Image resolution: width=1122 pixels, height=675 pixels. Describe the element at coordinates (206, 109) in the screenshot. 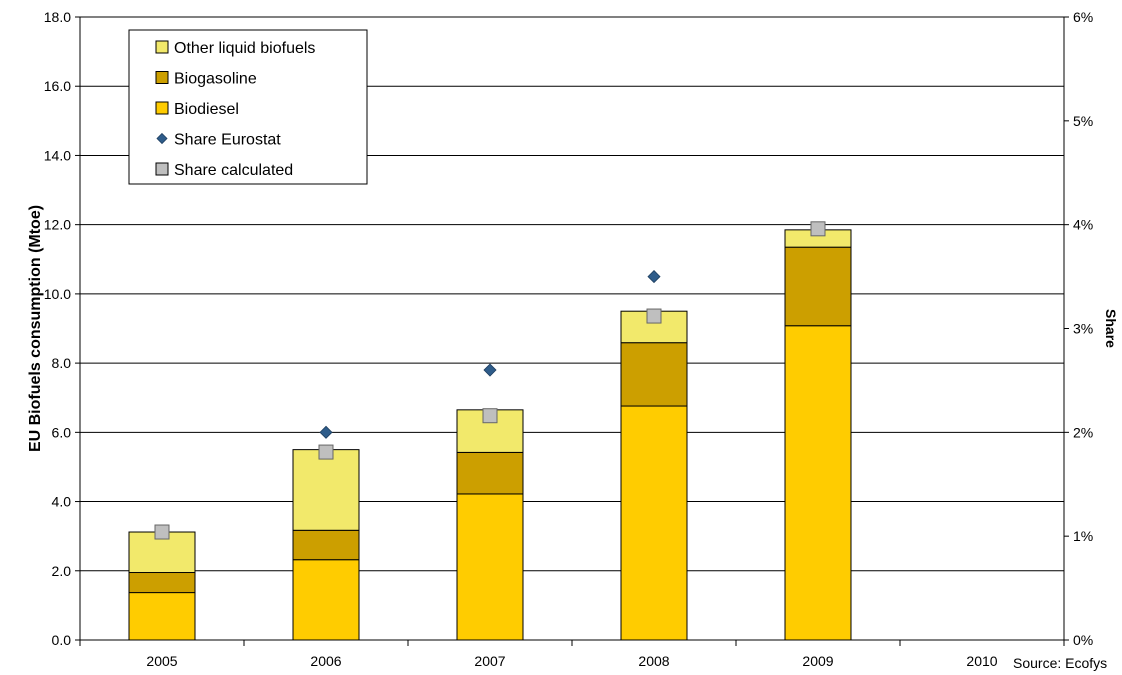

I see `legend-label: Biodiesel` at that location.